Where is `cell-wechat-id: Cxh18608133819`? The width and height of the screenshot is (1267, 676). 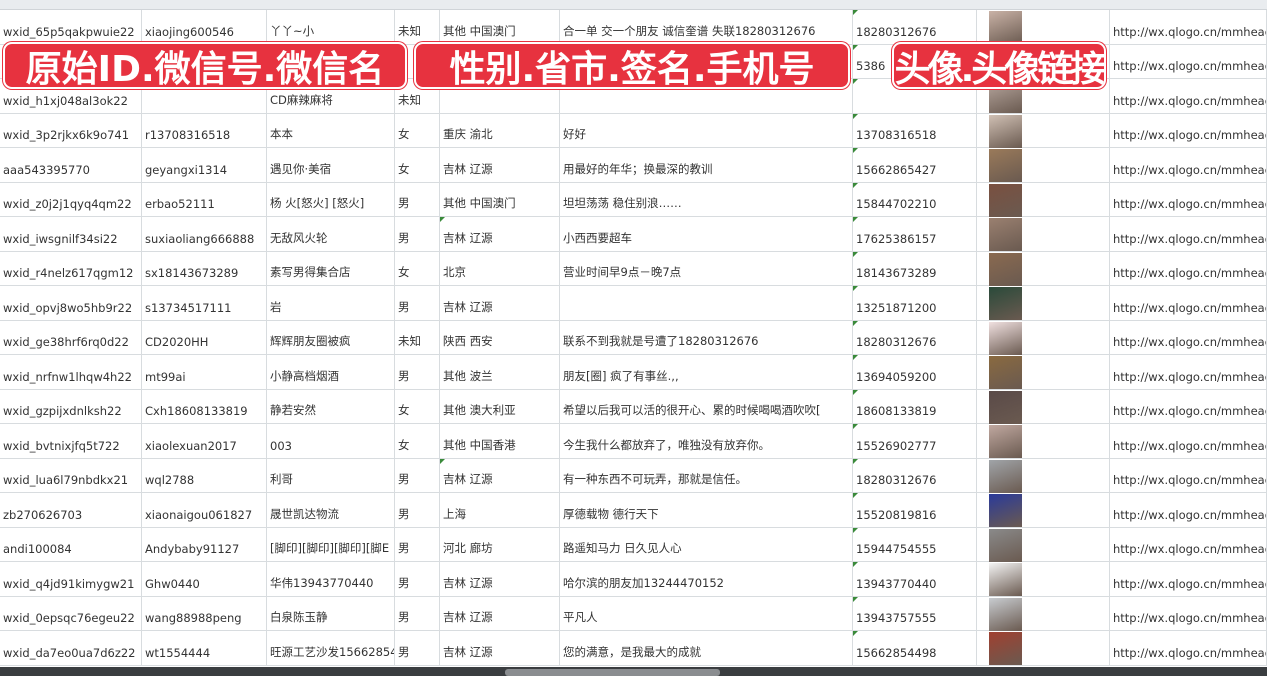
cell-wechat-id: Cxh18608133819 is located at coordinates (204, 406).